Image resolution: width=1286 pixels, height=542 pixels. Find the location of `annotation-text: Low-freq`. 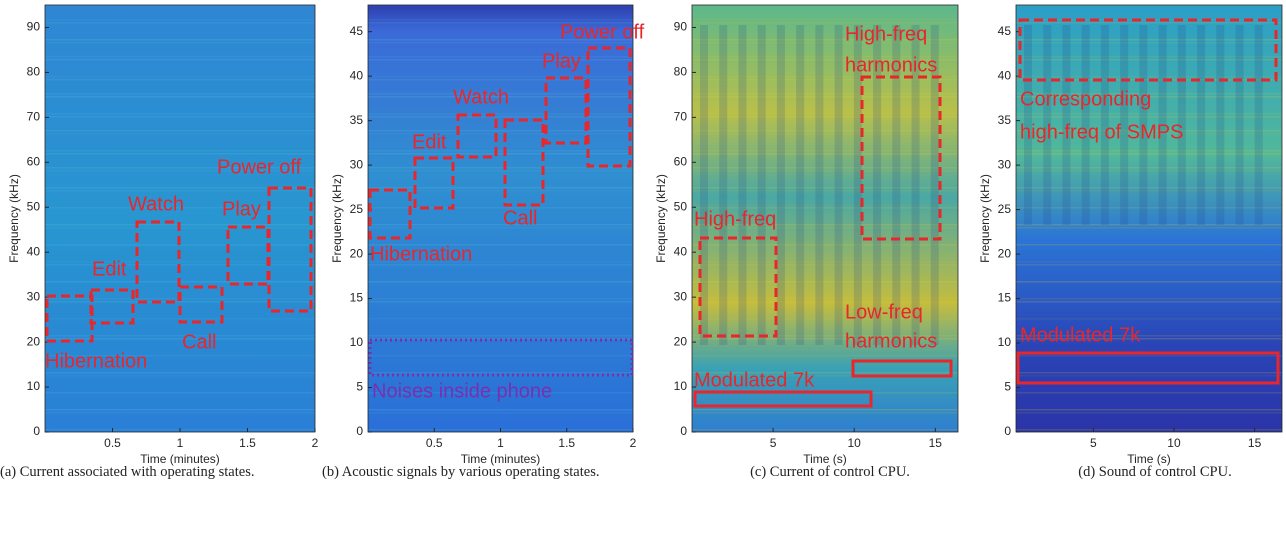

annotation-text: Low-freq is located at coordinates (884, 312).